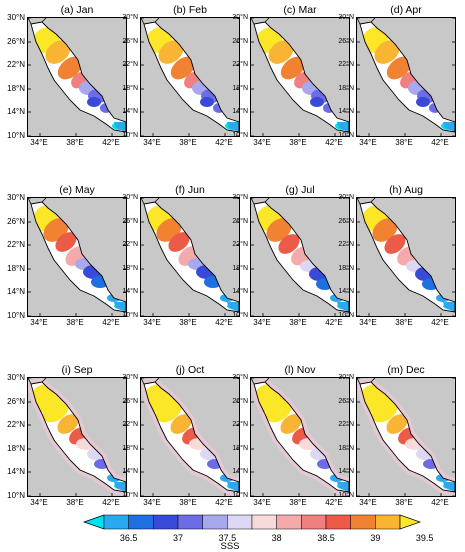 The image size is (465, 552). Describe the element at coordinates (77, 10) in the screenshot. I see `panel-title: (a) Jan` at that location.